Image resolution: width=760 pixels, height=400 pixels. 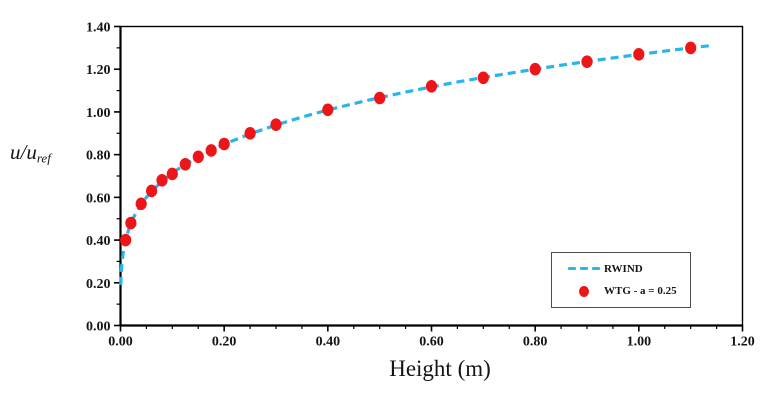 What do you see at coordinates (43, 158) in the screenshot?
I see `y-axis-title-subscript: ref` at bounding box center [43, 158].